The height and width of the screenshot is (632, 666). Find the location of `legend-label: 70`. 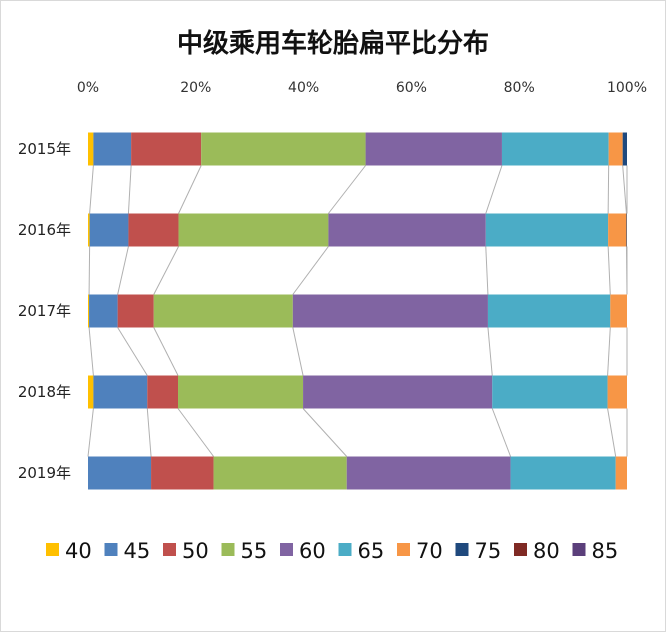

legend-label: 70 is located at coordinates (429, 551).